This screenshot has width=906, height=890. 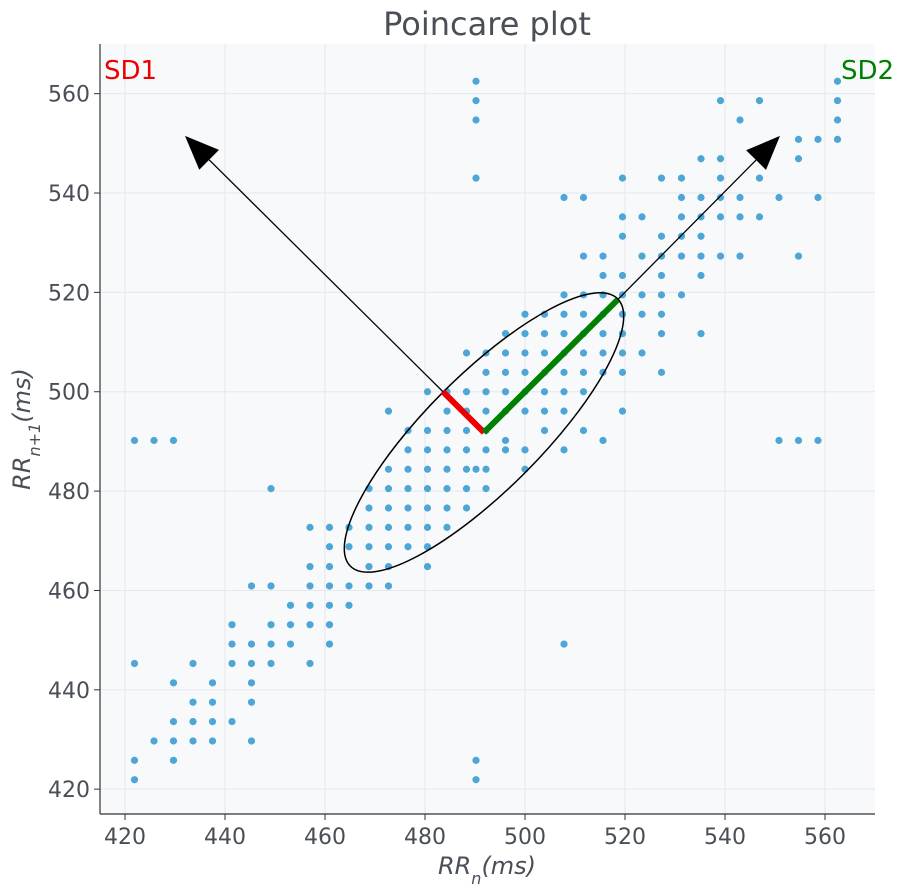 I want to click on sd1-label: SD1, so click(x=130, y=71).